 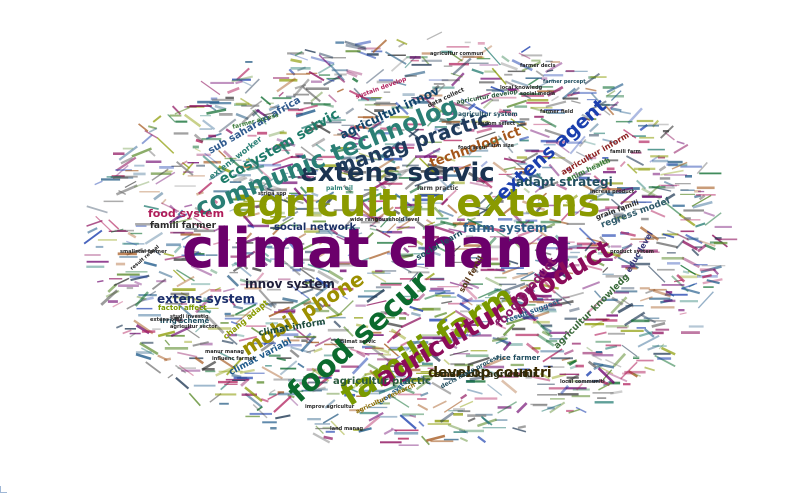 I want to click on word-28: smallhold agricultur, so click(x=486, y=375).